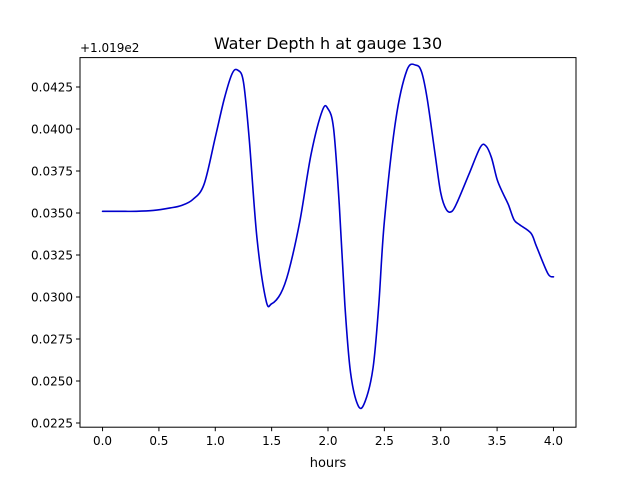 The width and height of the screenshot is (640, 480). Describe the element at coordinates (328, 463) in the screenshot. I see `x-axis-label: hours` at that location.